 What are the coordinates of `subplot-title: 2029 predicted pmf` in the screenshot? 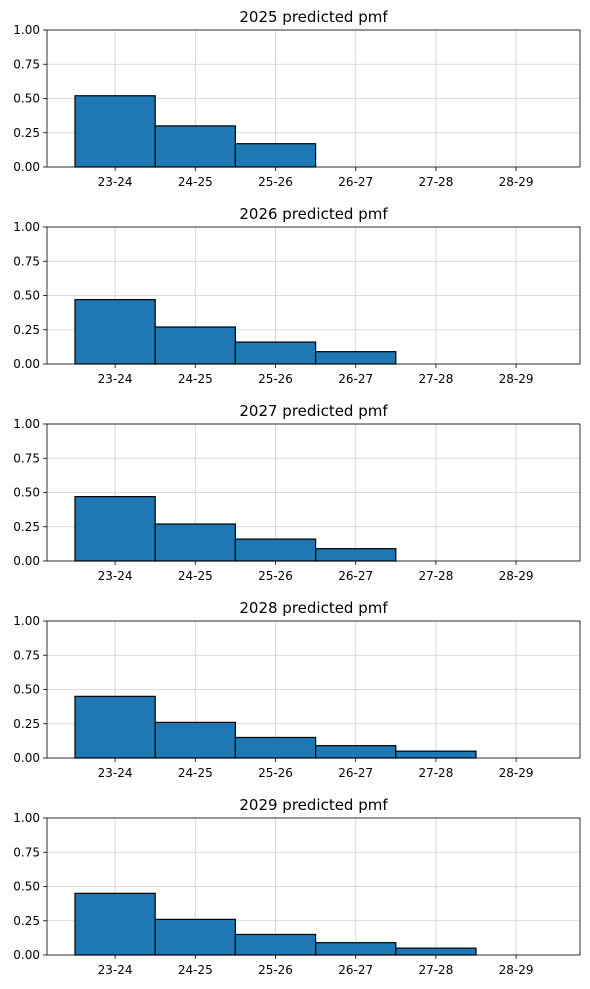 It's located at (313, 805).